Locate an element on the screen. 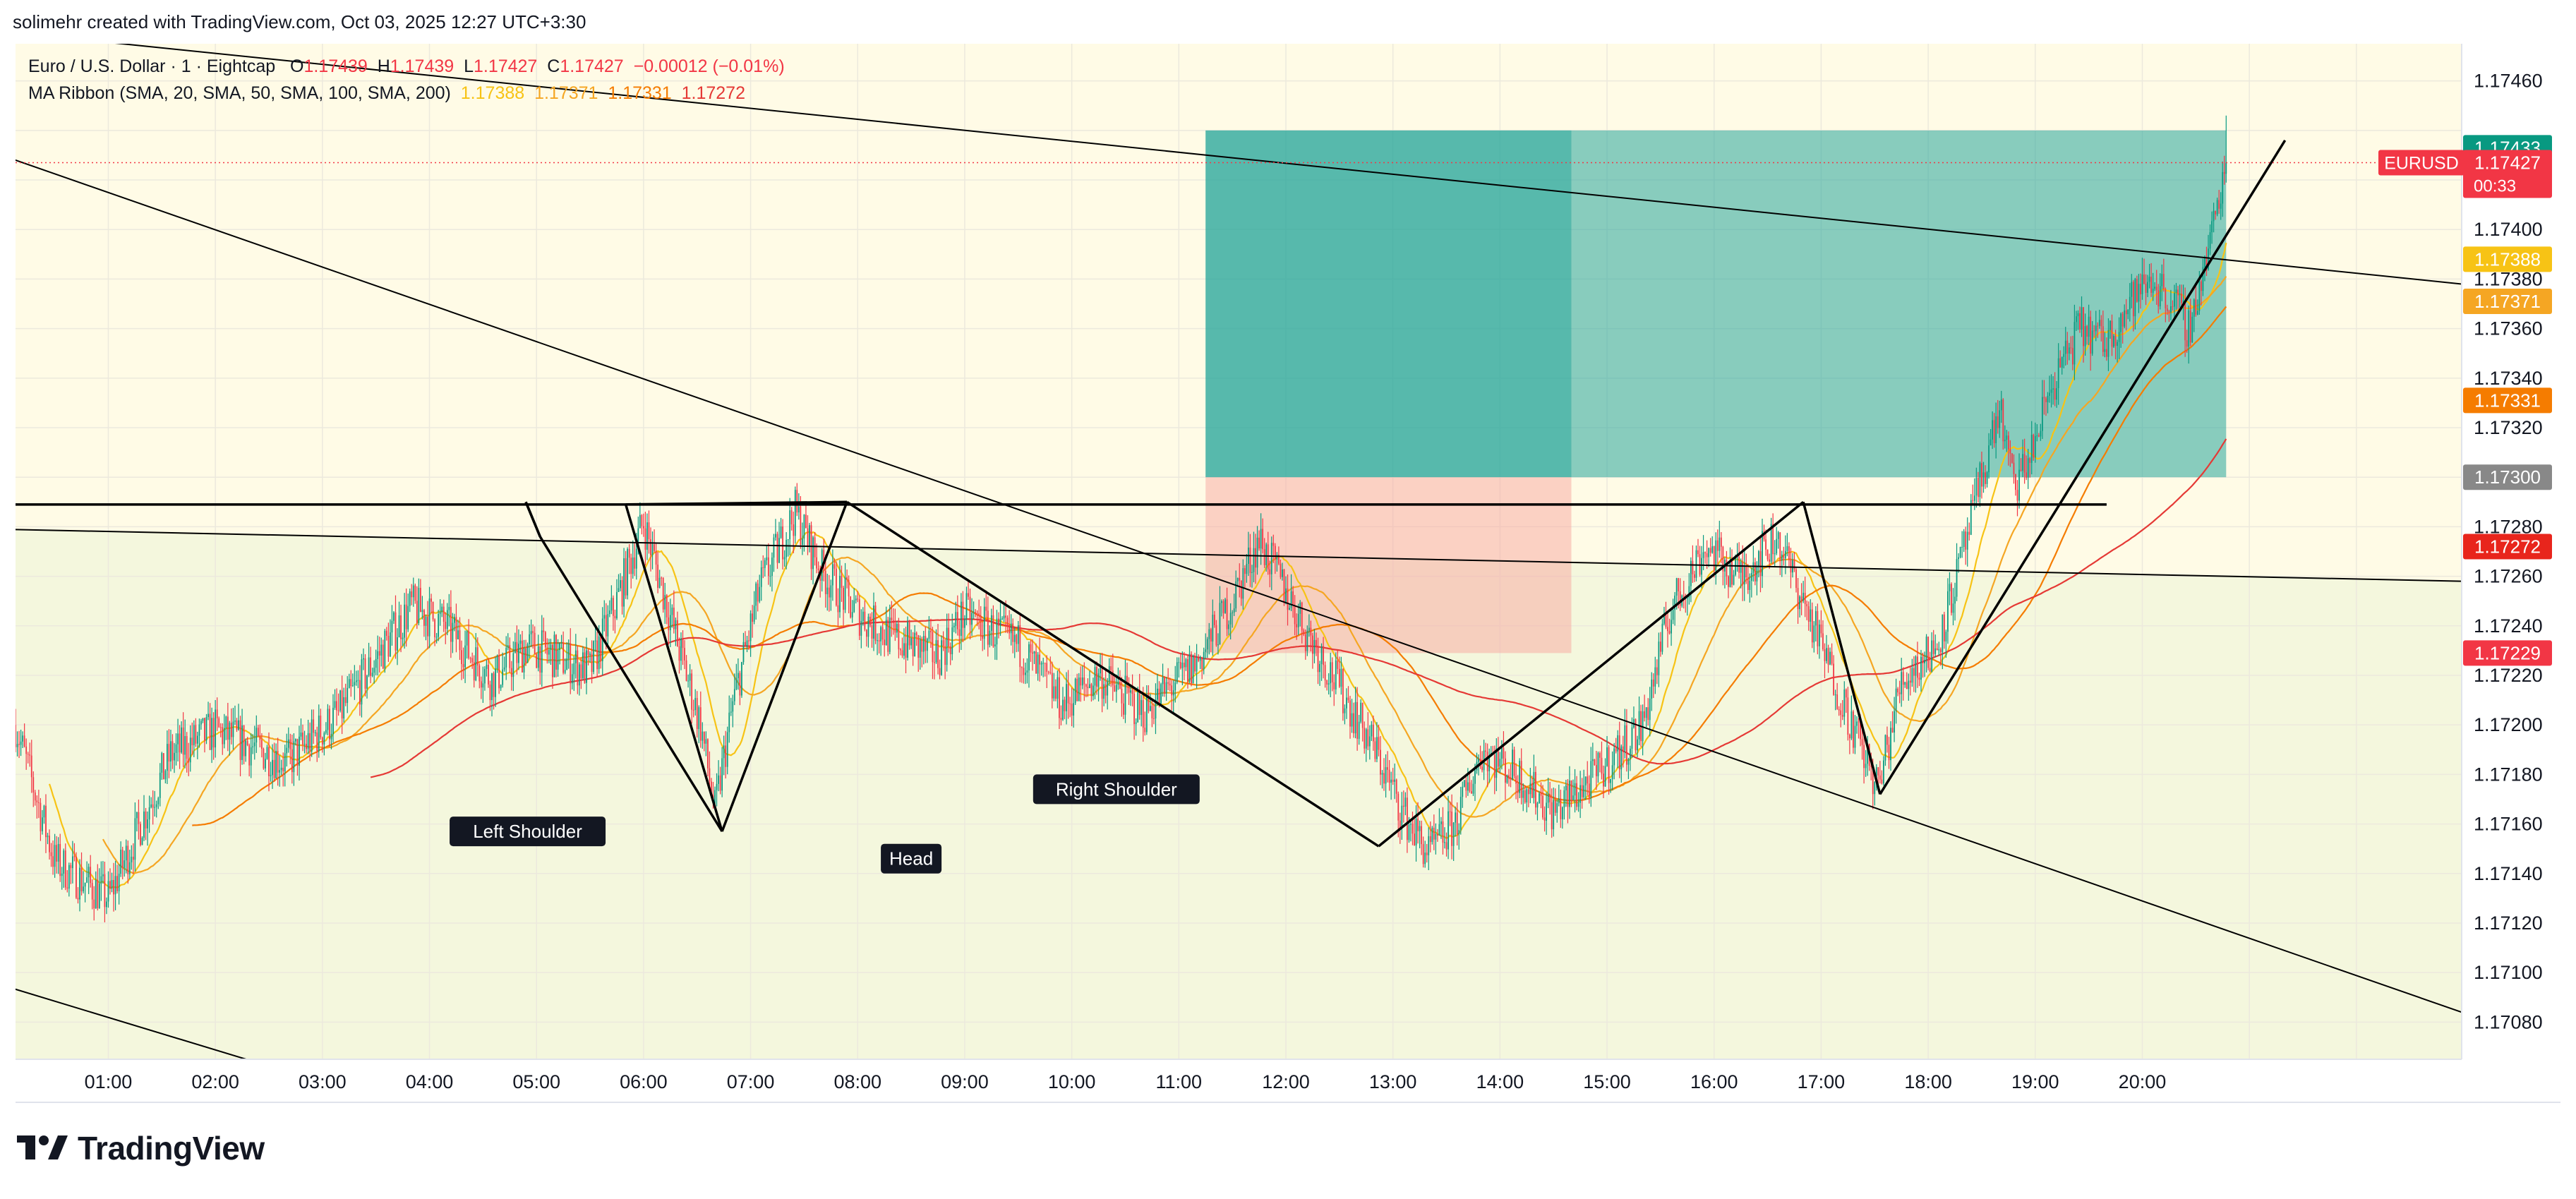 The width and height of the screenshot is (2576, 1199). symbol-title: Euro / U.S. Dollar · 1 · Eightcap is located at coordinates (152, 66).